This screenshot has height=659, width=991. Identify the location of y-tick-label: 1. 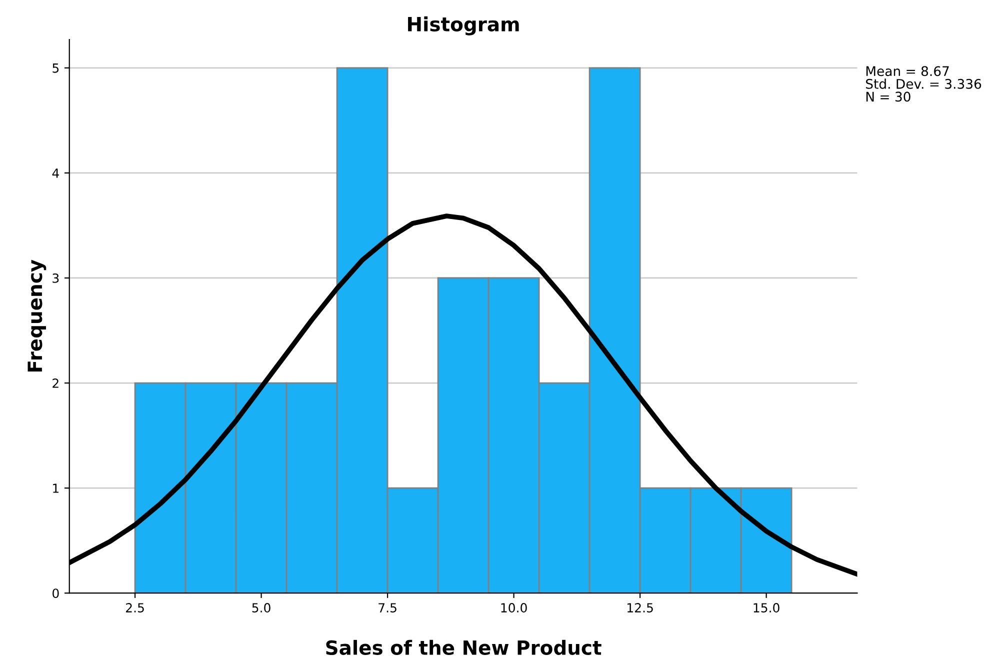
(55, 488).